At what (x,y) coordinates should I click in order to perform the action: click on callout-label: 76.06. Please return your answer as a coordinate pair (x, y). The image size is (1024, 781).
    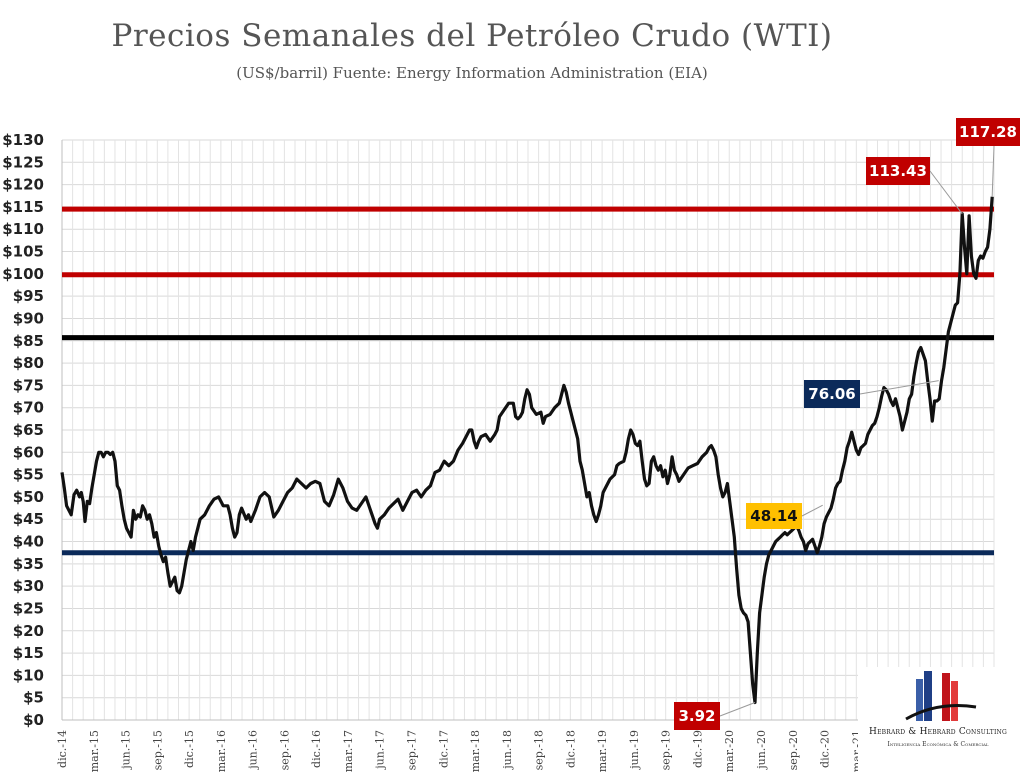
    Looking at the image, I should click on (831, 394).